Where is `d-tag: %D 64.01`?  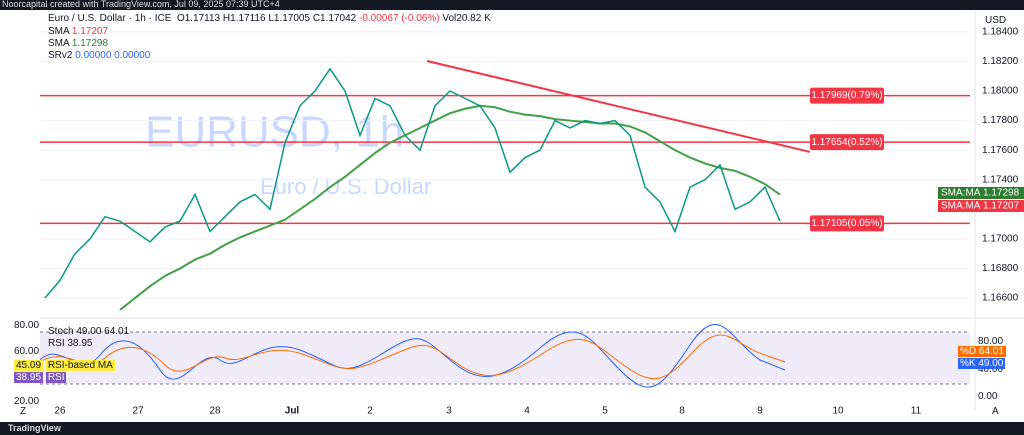
d-tag: %D 64.01 is located at coordinates (982, 351).